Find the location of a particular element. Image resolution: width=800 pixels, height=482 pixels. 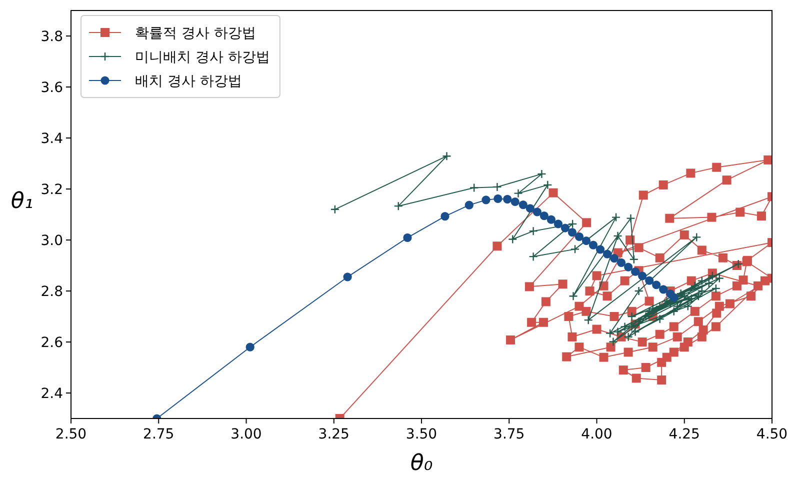

x-tick-label: 2.50 is located at coordinates (71, 434).